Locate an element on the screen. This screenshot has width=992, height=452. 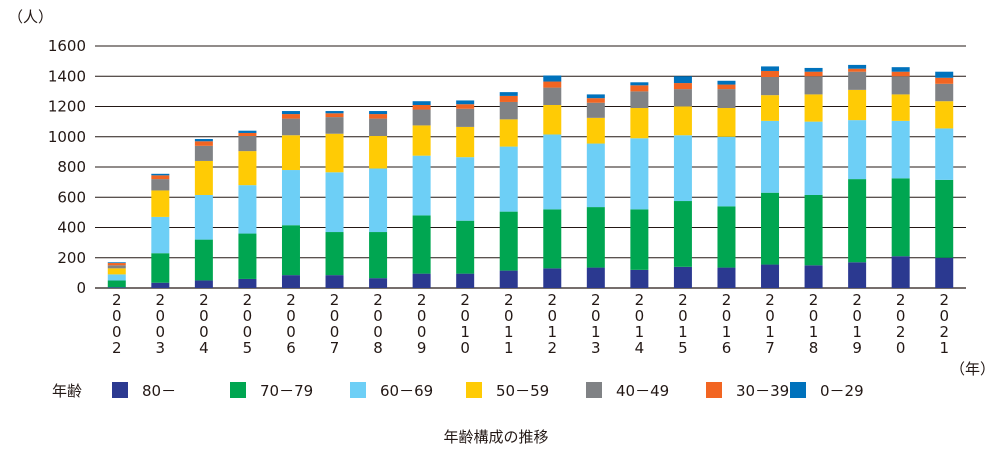
y-tick-label: 1600 is located at coordinates (67, 46).